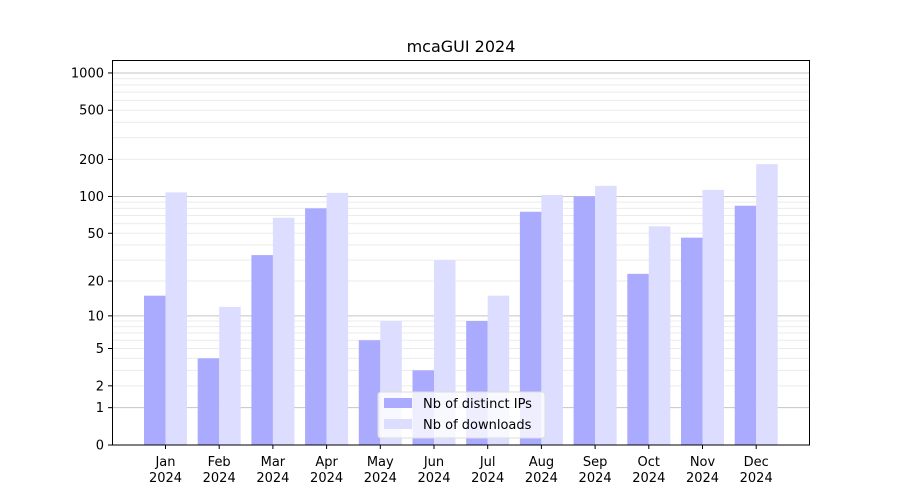 Image resolution: width=900 pixels, height=504 pixels. I want to click on y-axis: 0 1 2 5 10 20 50 100 200 500 1000, so click(91, 260).